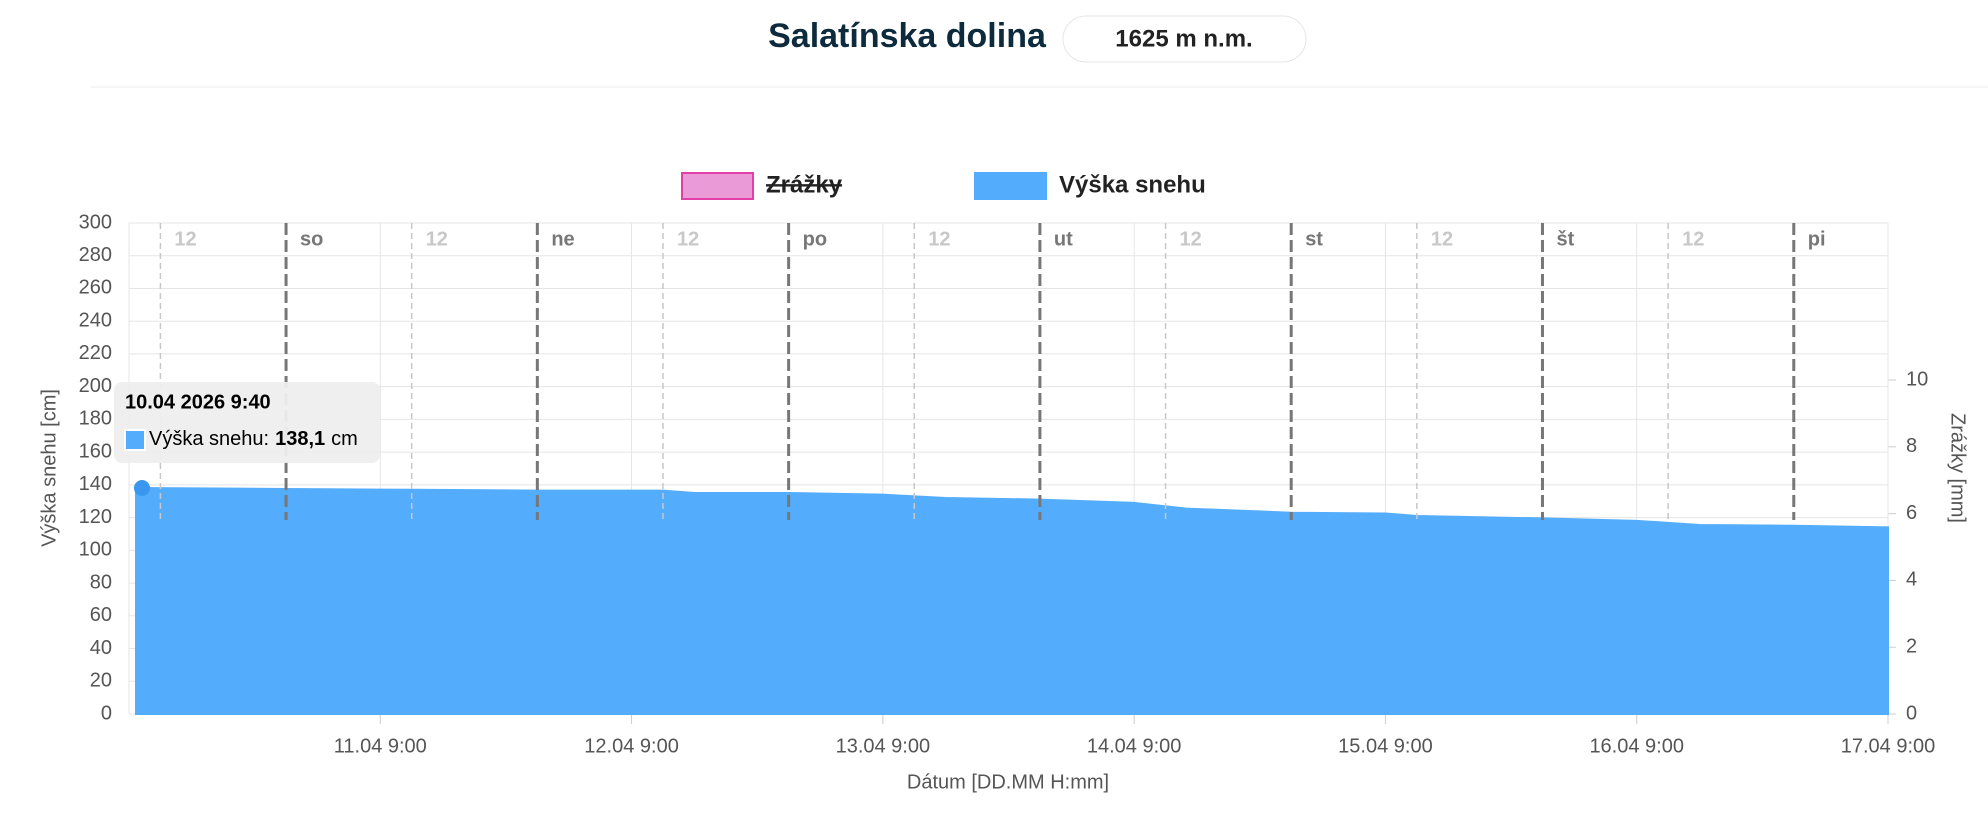 This screenshot has width=1988, height=830. What do you see at coordinates (101, 681) in the screenshot?
I see `y-tick-label: 20` at bounding box center [101, 681].